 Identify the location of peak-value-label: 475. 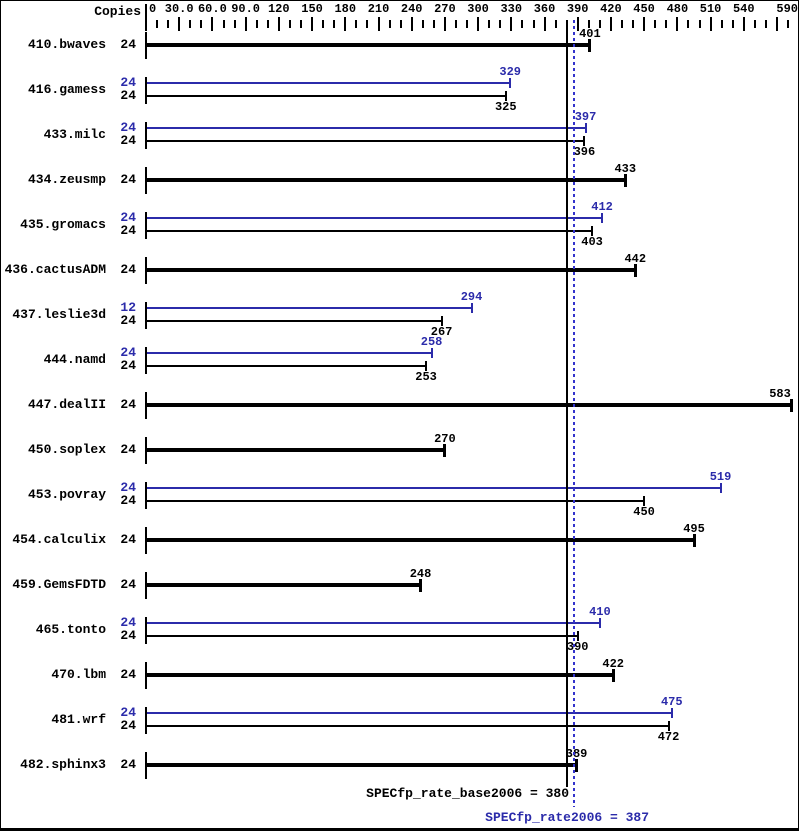
(671, 702).